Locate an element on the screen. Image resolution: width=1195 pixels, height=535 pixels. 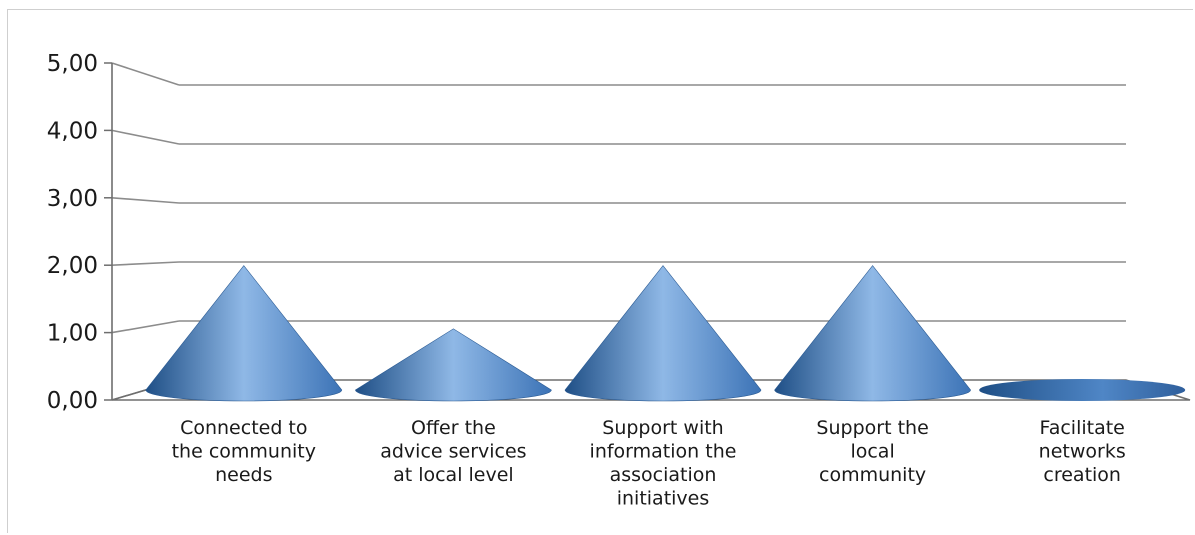
category-label: Support the local community is located at coordinates (872, 451).